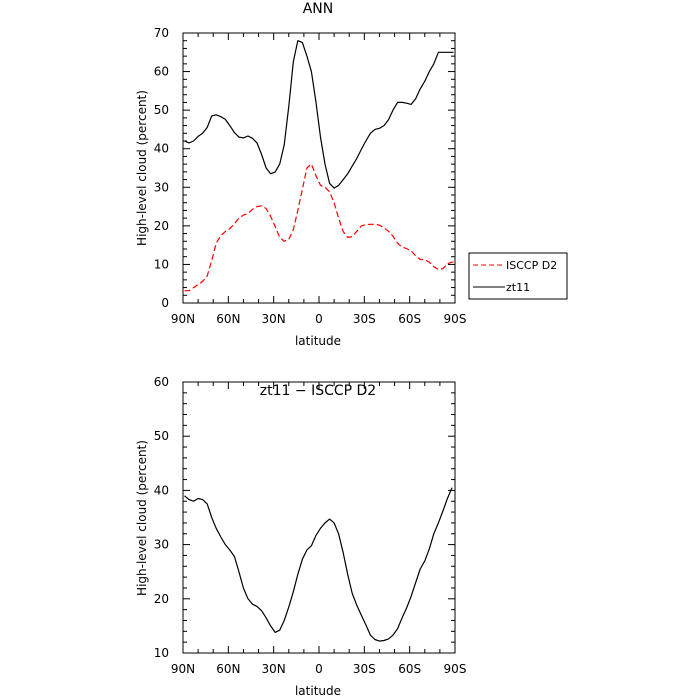  I want to click on series-line-isccp-d2, so click(319, 227).